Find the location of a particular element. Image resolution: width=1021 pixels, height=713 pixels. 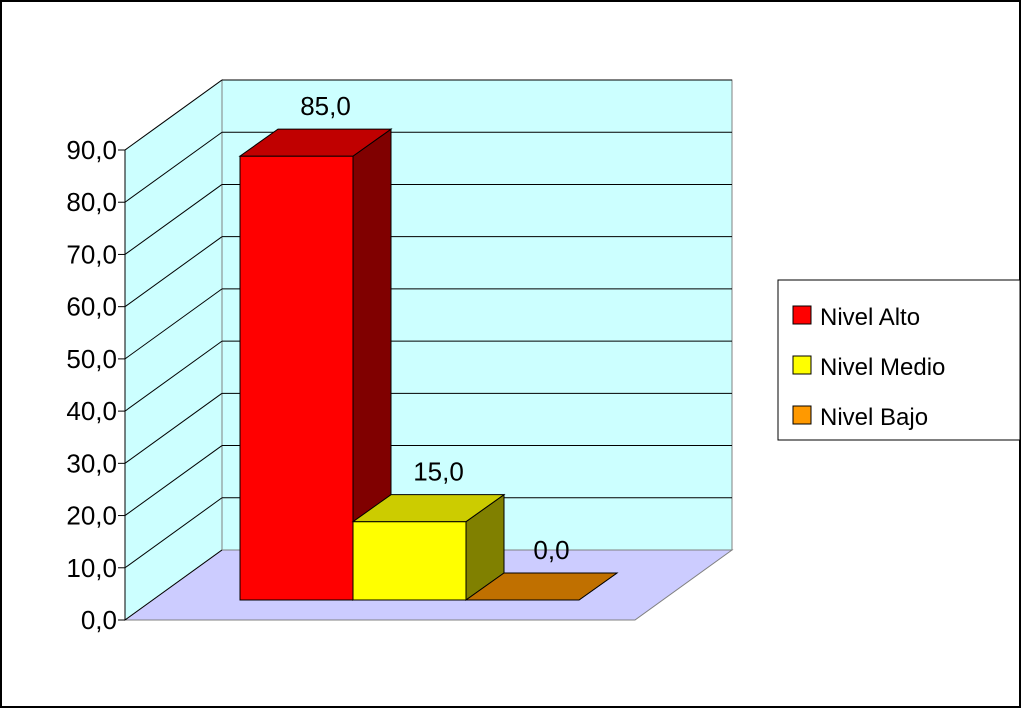

y-tick-label: 40,0 is located at coordinates (91, 411).